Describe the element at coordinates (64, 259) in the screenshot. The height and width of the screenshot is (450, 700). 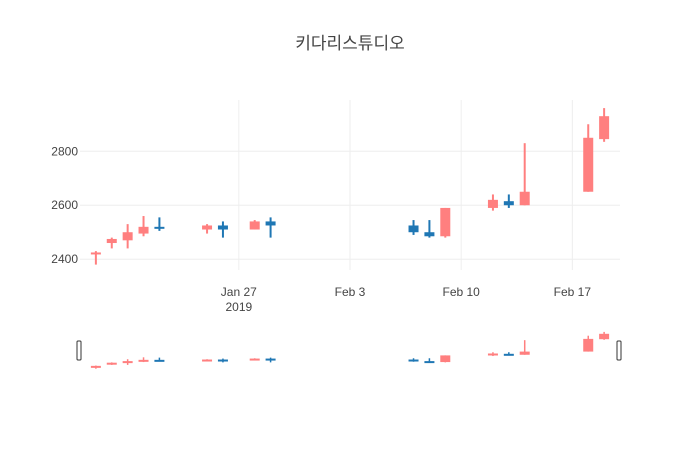
I see `y-tick-label: 2400` at that location.